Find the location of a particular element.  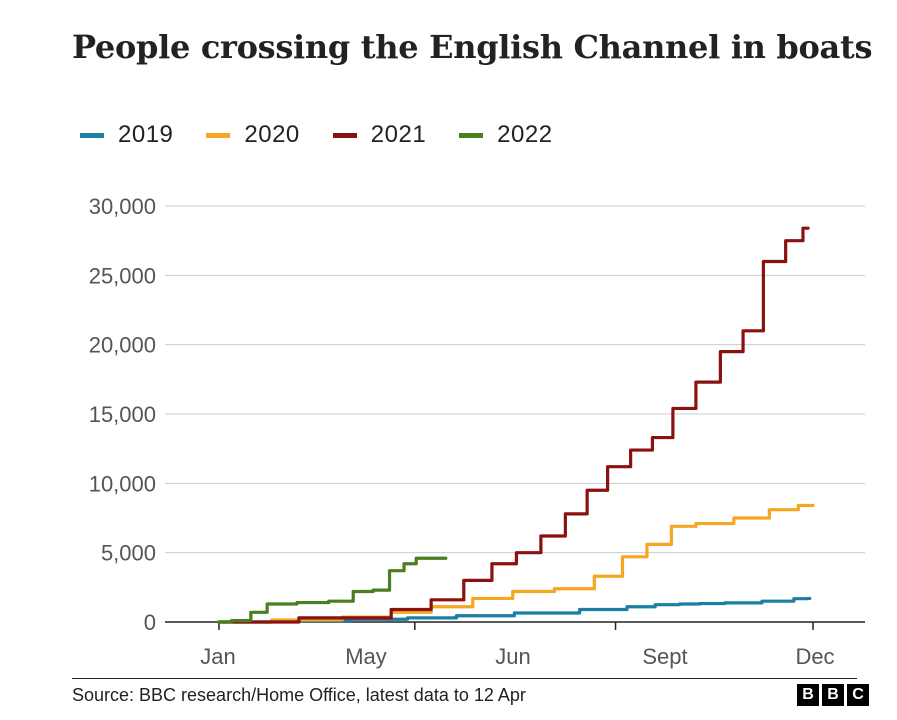

x-tick-label: Jan is located at coordinates (217, 656).